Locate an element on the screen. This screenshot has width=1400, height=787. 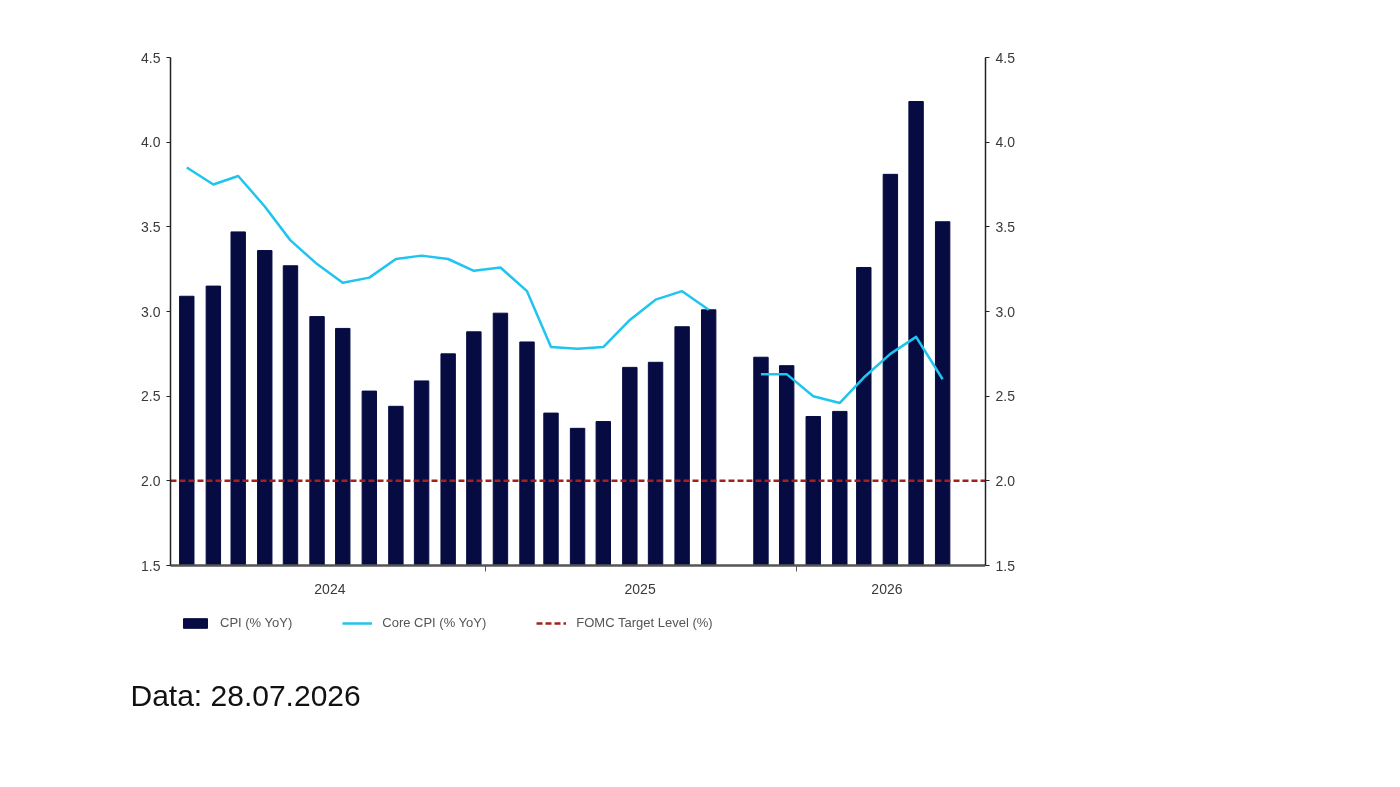
legend-label: CPI (% YoY) is located at coordinates (256, 622).